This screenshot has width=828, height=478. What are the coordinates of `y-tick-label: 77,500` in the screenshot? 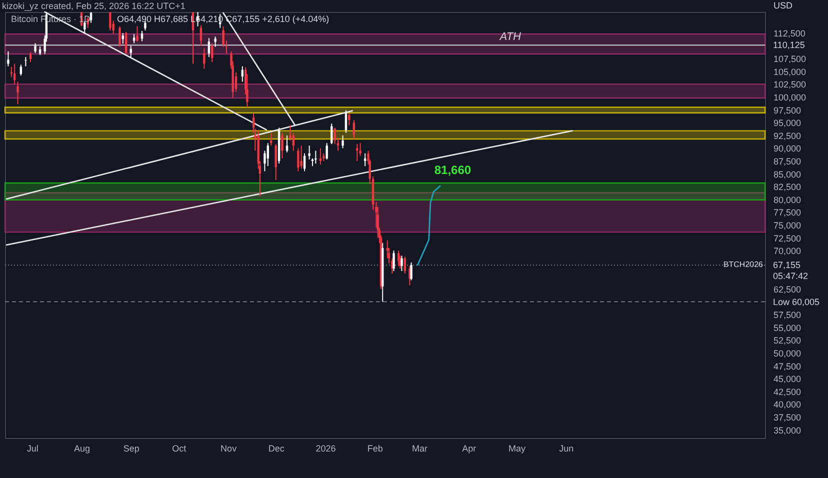 It's located at (788, 213).